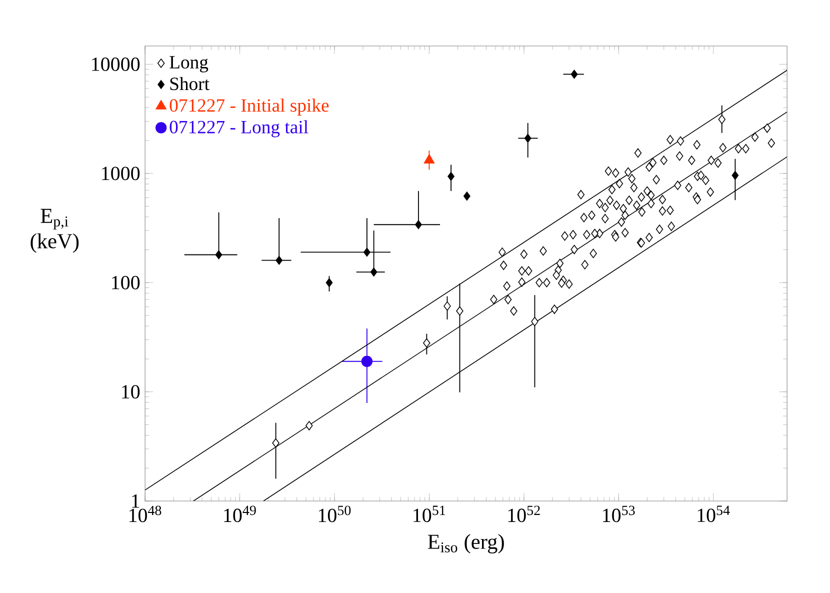 The height and width of the screenshot is (593, 830). What do you see at coordinates (121, 173) in the screenshot?
I see `y-tick-label: 1000` at bounding box center [121, 173].